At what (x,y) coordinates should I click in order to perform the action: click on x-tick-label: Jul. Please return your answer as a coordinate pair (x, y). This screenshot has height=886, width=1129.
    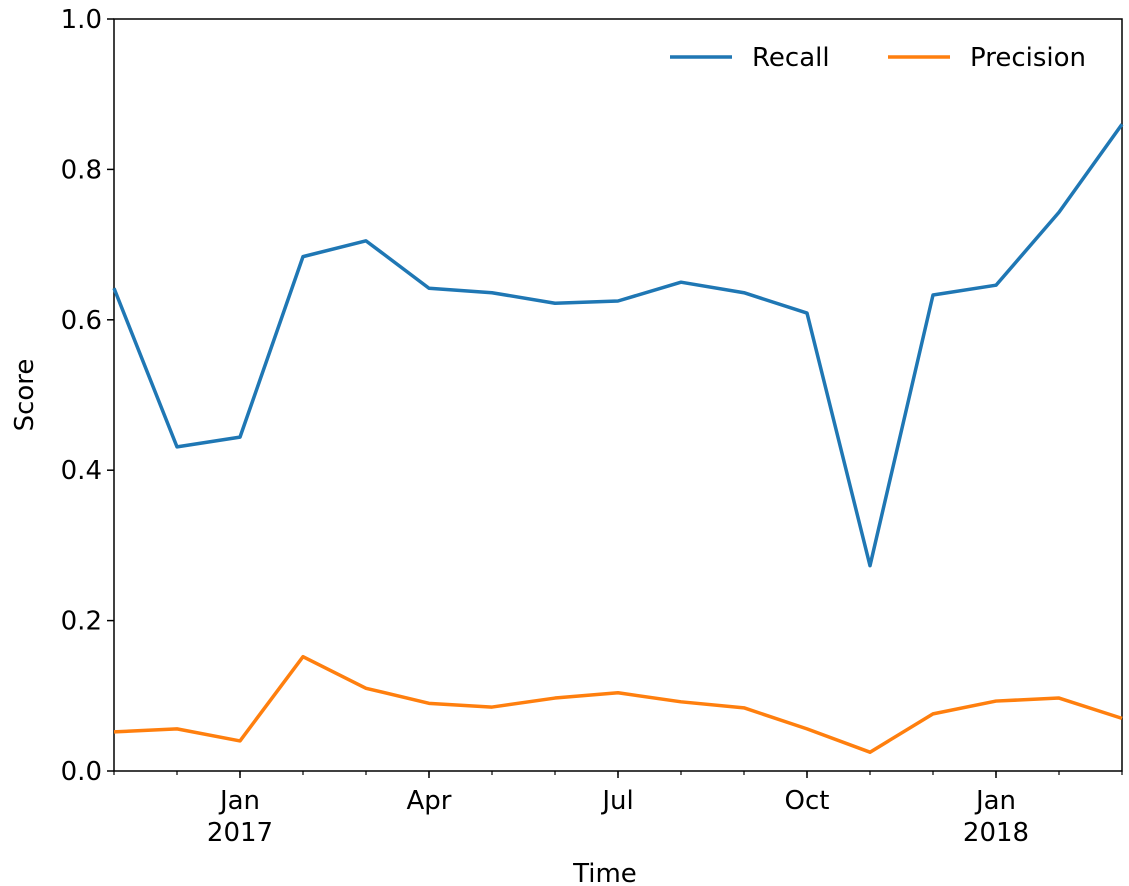
    Looking at the image, I should click on (616, 801).